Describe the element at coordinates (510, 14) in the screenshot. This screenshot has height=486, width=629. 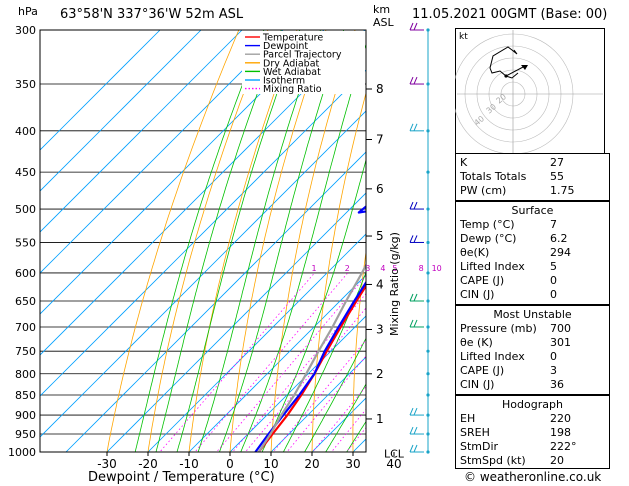
I see `datetime-label: 11.05.2021 00GMT (Base: 00)` at that location.